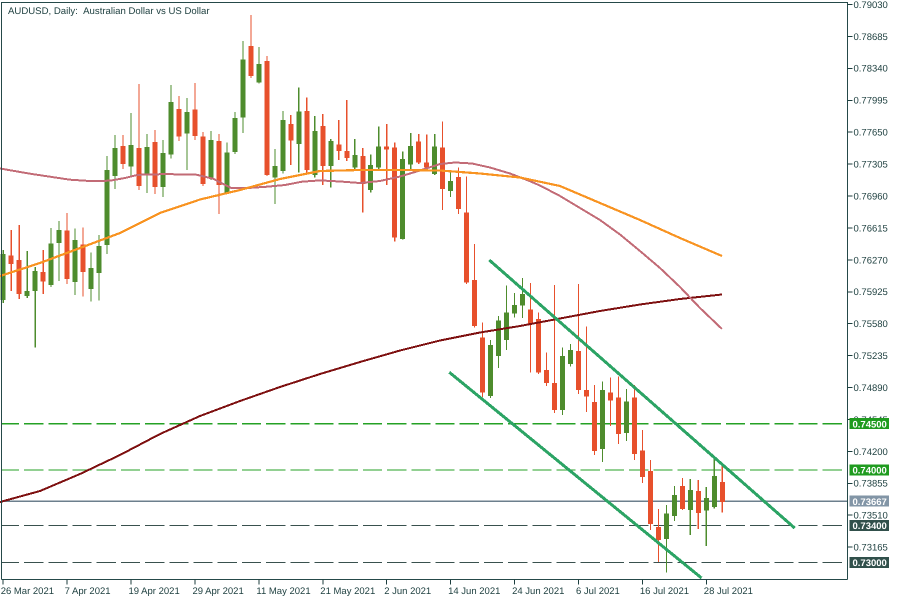 The height and width of the screenshot is (605, 900). What do you see at coordinates (283, 591) in the screenshot?
I see `svg-text: 11 May 2021` at bounding box center [283, 591].